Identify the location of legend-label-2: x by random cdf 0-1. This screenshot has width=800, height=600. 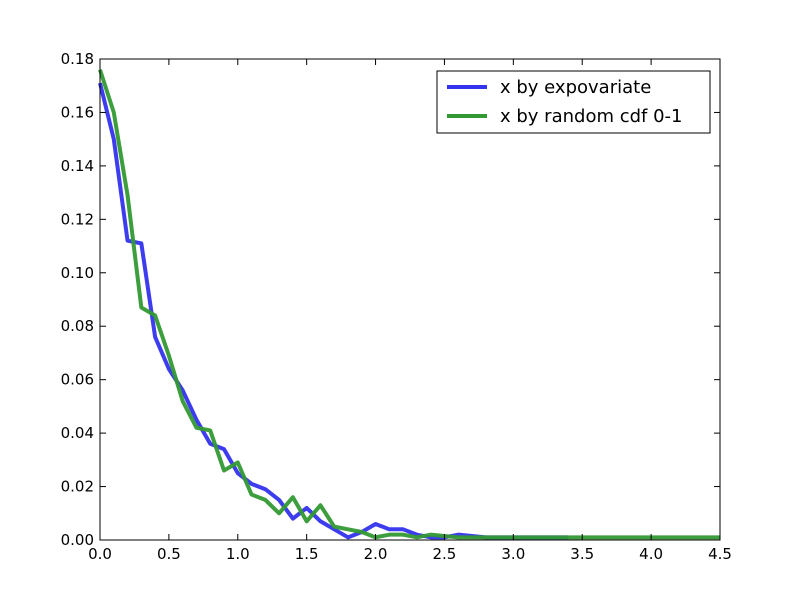
(591, 116).